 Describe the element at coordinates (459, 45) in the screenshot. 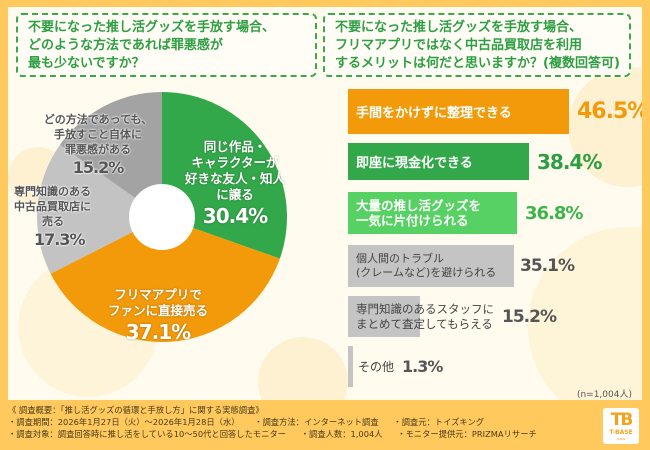

I see `question-line: フリマアプリではなく中古品買取店を利用` at that location.